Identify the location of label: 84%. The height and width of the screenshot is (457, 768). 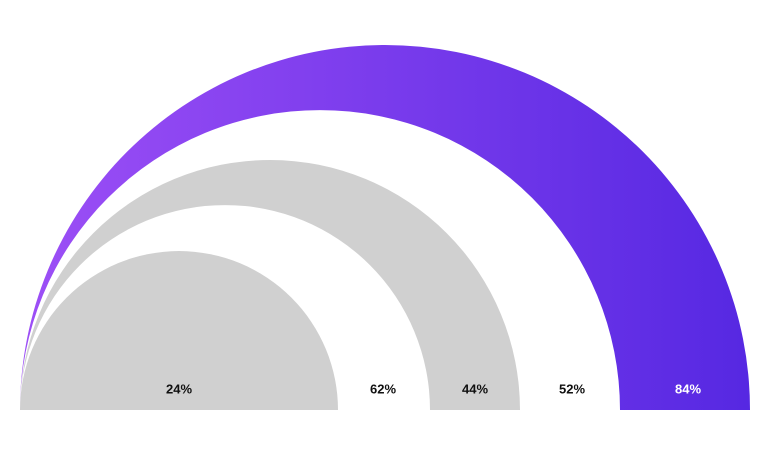
(688, 388).